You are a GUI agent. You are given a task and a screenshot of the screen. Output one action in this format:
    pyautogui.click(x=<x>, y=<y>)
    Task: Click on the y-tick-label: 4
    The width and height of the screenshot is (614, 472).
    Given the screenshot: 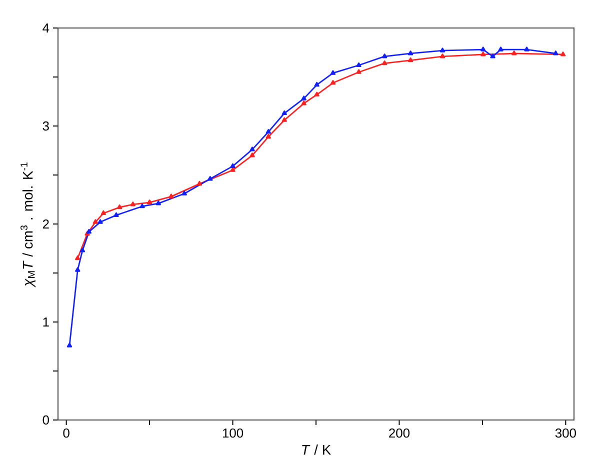 What is the action you would take?
    pyautogui.click(x=46, y=28)
    